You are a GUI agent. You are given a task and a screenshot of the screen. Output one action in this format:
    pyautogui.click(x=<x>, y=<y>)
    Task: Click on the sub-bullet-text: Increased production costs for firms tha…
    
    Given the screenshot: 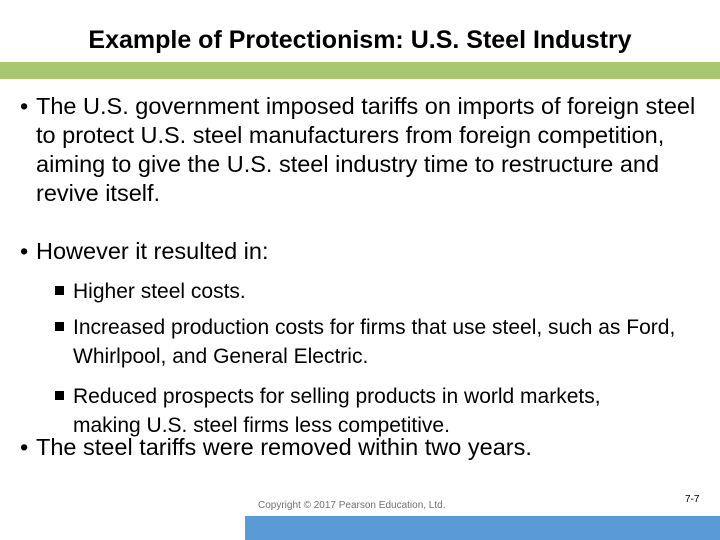 What is the action you would take?
    pyautogui.click(x=374, y=342)
    